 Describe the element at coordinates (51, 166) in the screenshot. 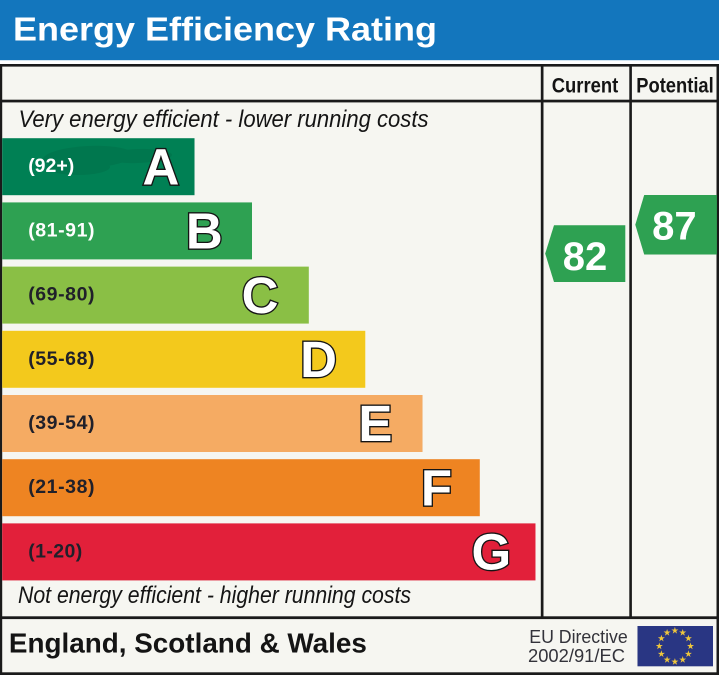

I see `svg-text: (92+)` at that location.